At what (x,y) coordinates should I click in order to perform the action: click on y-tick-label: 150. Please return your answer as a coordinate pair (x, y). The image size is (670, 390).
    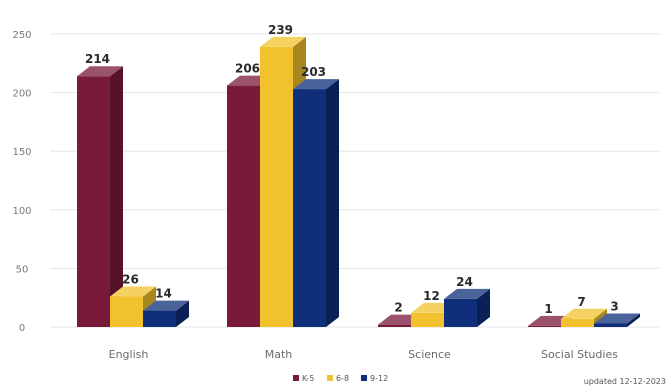
    Looking at the image, I should click on (21, 152).